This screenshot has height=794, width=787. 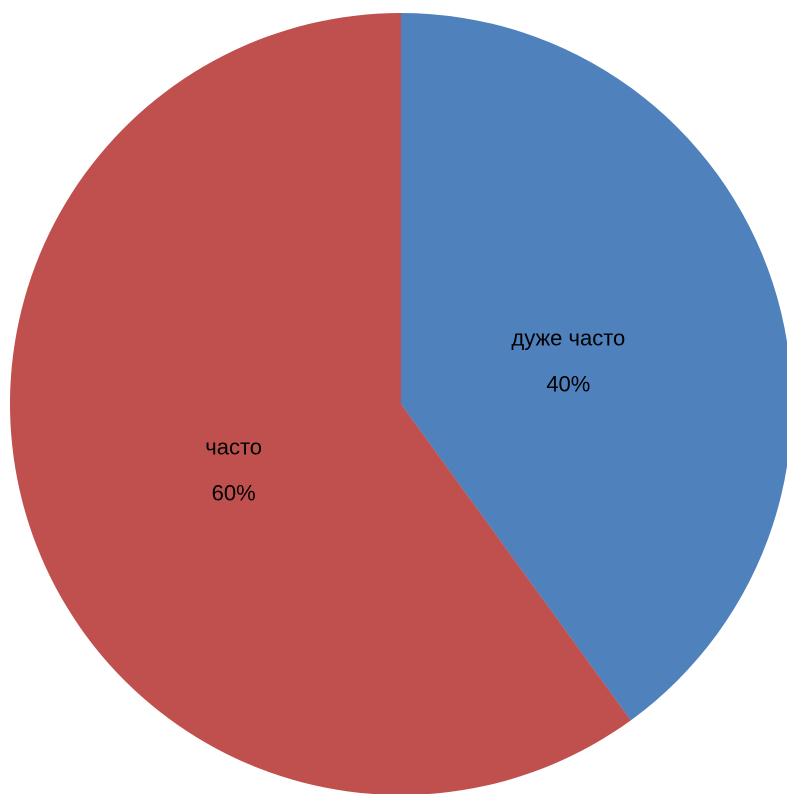 What do you see at coordinates (415, 416) in the screenshot?
I see `pie-labels: дуже часто 40% часто 60%` at bounding box center [415, 416].